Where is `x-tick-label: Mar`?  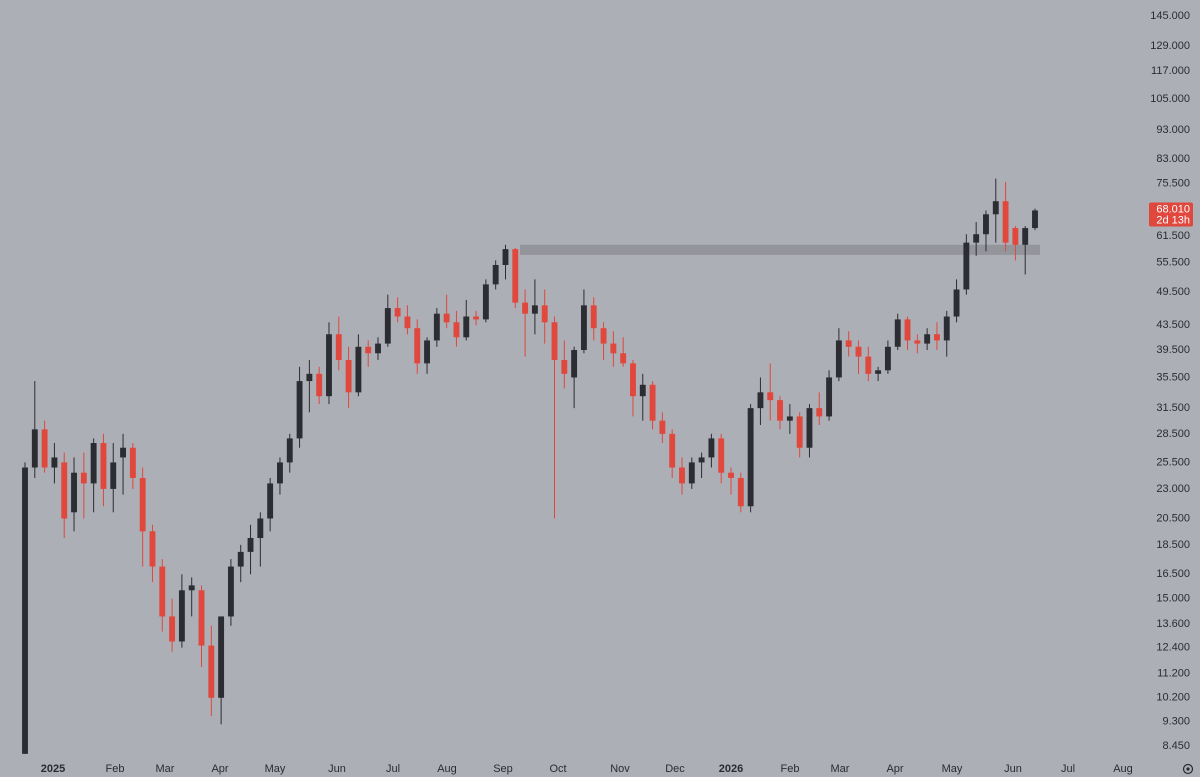
x-tick-label: Mar is located at coordinates (165, 769).